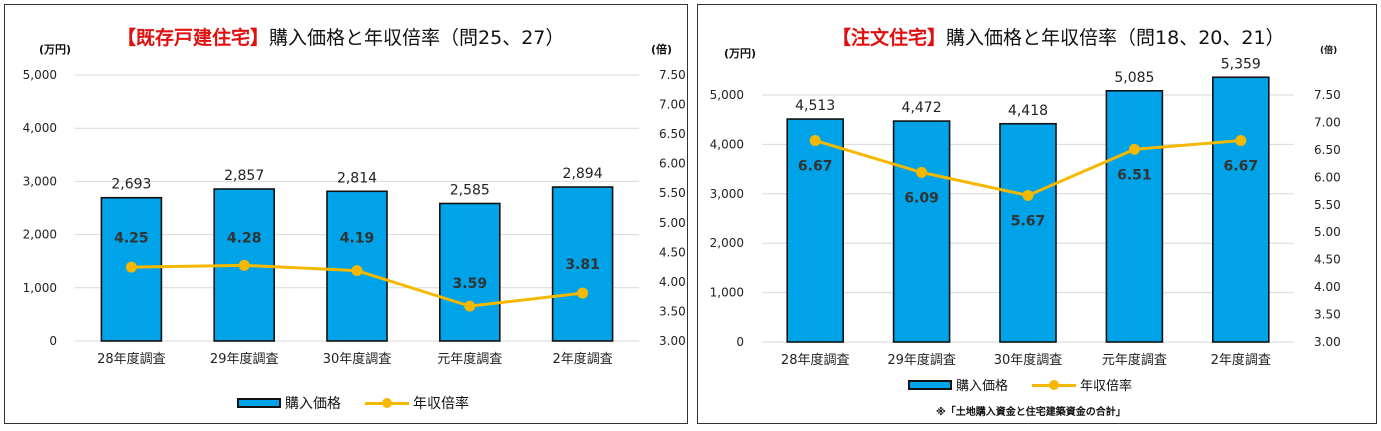 This screenshot has width=1381, height=431. I want to click on bar-value-label: 2,585, so click(470, 190).